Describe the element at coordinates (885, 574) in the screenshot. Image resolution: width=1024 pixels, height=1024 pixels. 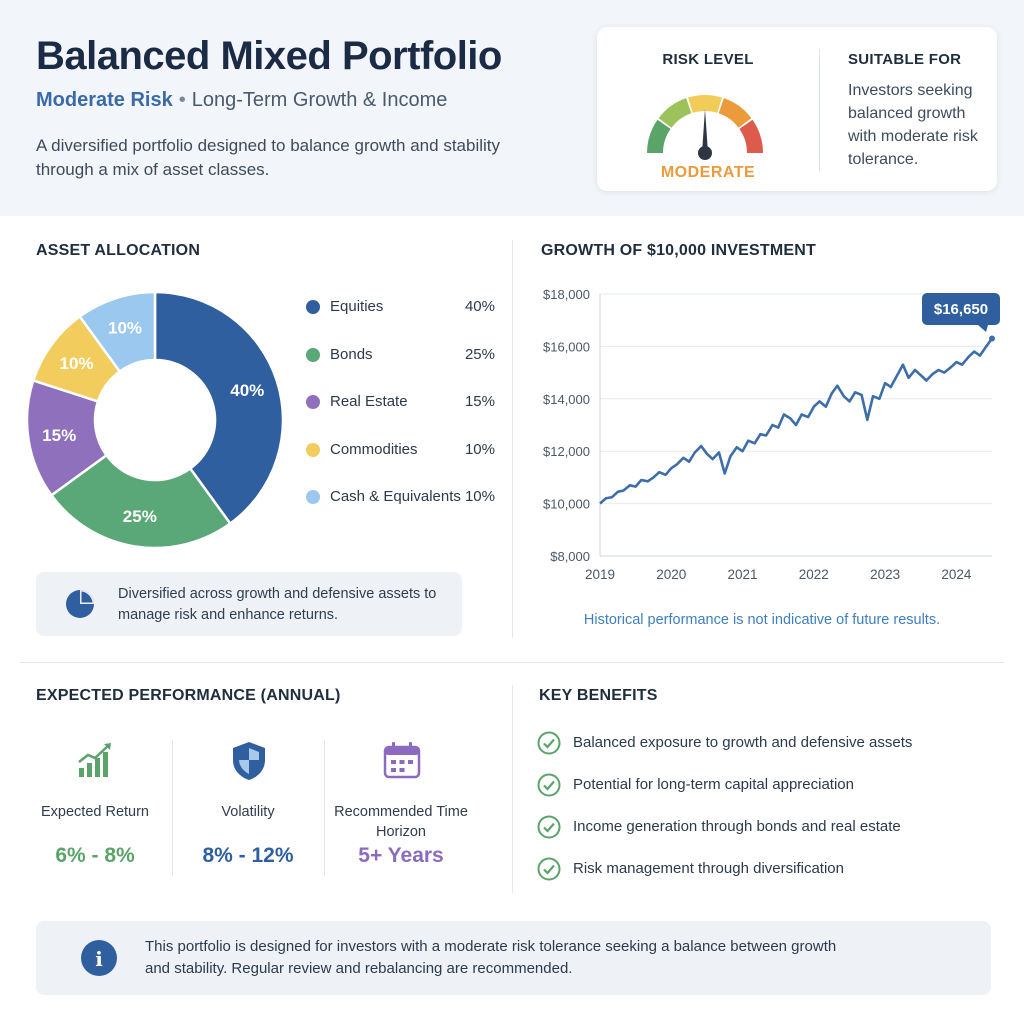
I see `x-tick-label: 2023` at that location.